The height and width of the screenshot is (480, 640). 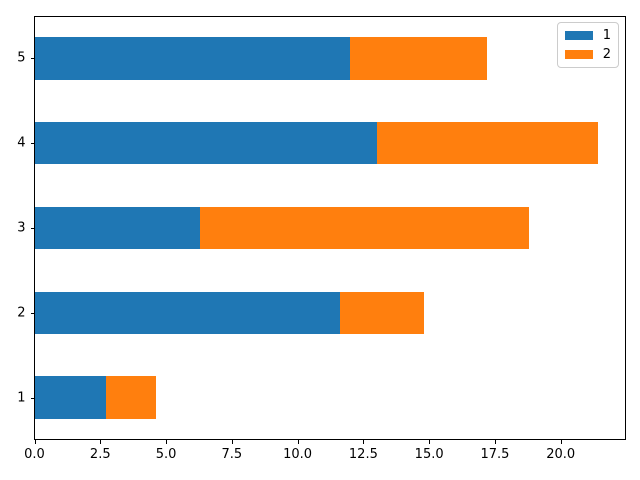 I want to click on x-tick-label: 10.0, so click(x=298, y=454).